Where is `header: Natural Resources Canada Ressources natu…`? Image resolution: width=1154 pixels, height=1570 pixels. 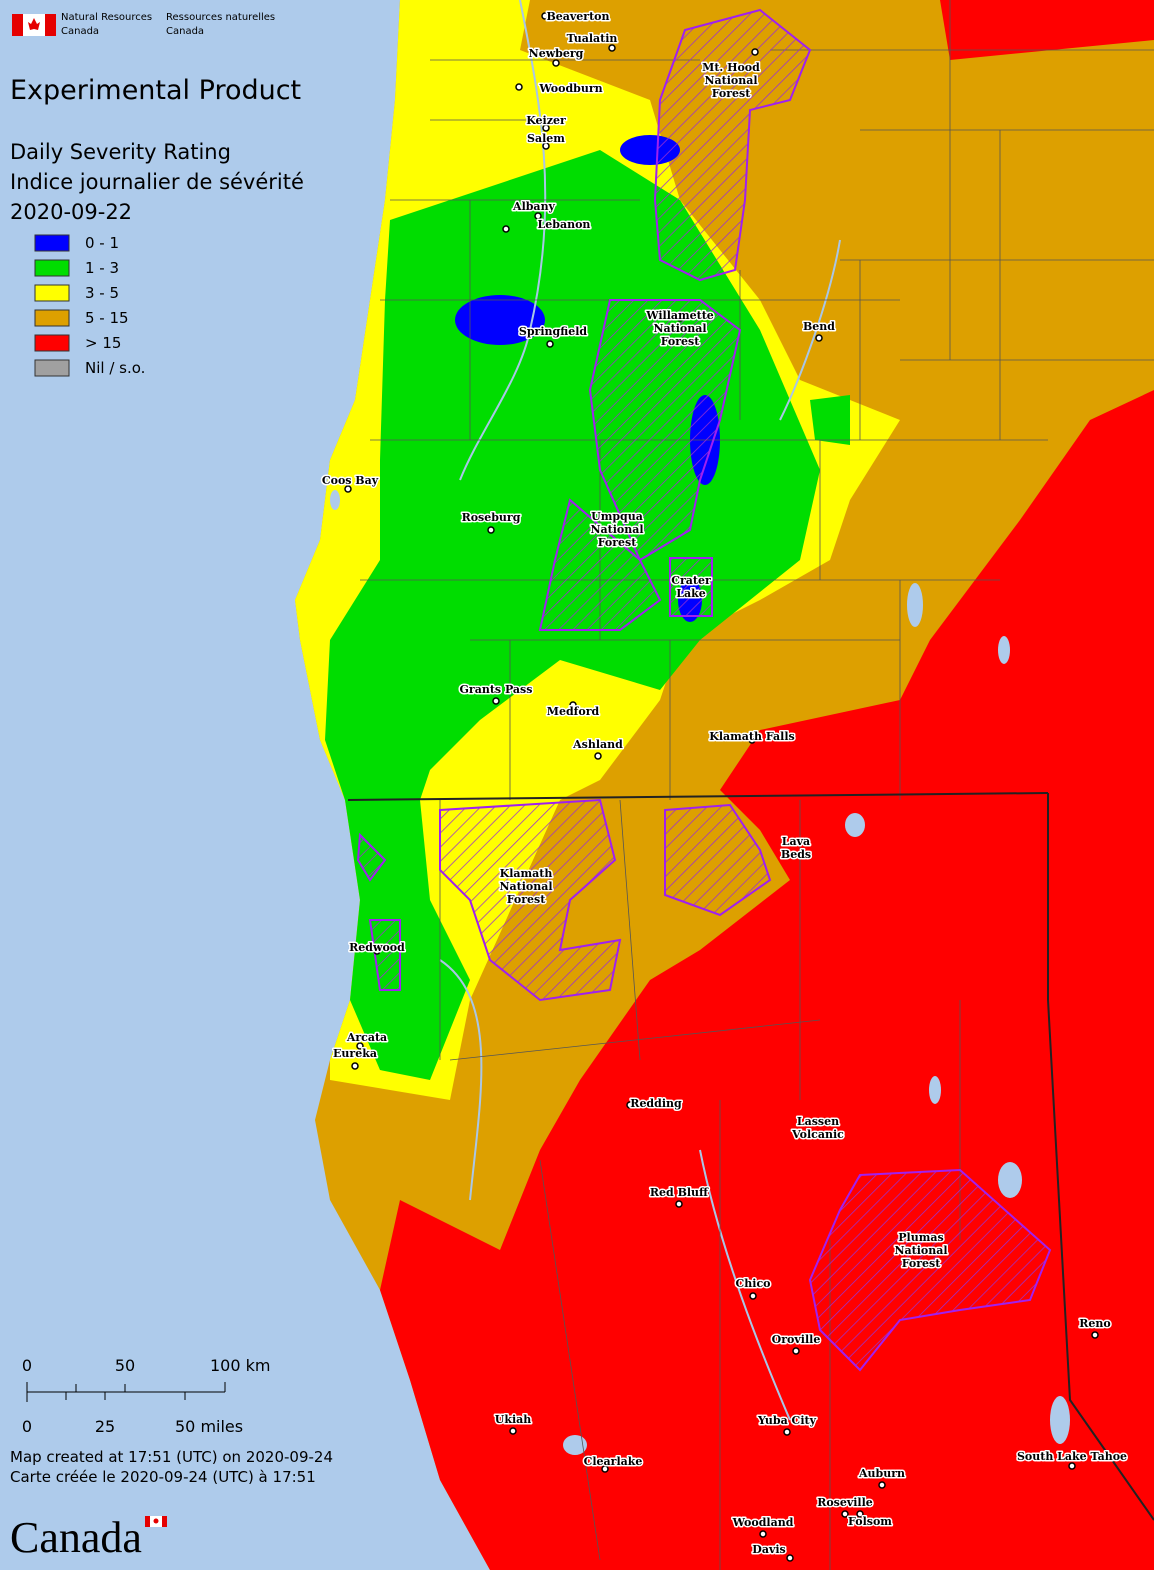
header: Natural Resources Canada Ressources natu… is located at coordinates (157, 118).